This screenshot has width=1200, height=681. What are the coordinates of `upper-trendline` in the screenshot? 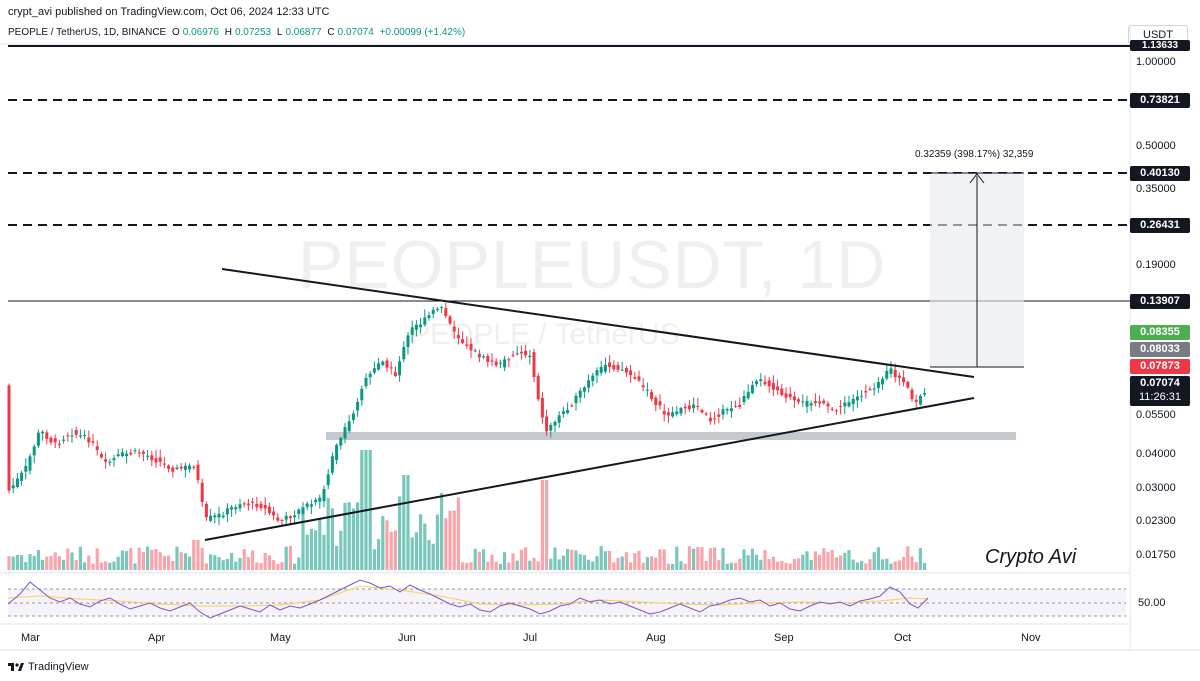 It's located at (598, 323).